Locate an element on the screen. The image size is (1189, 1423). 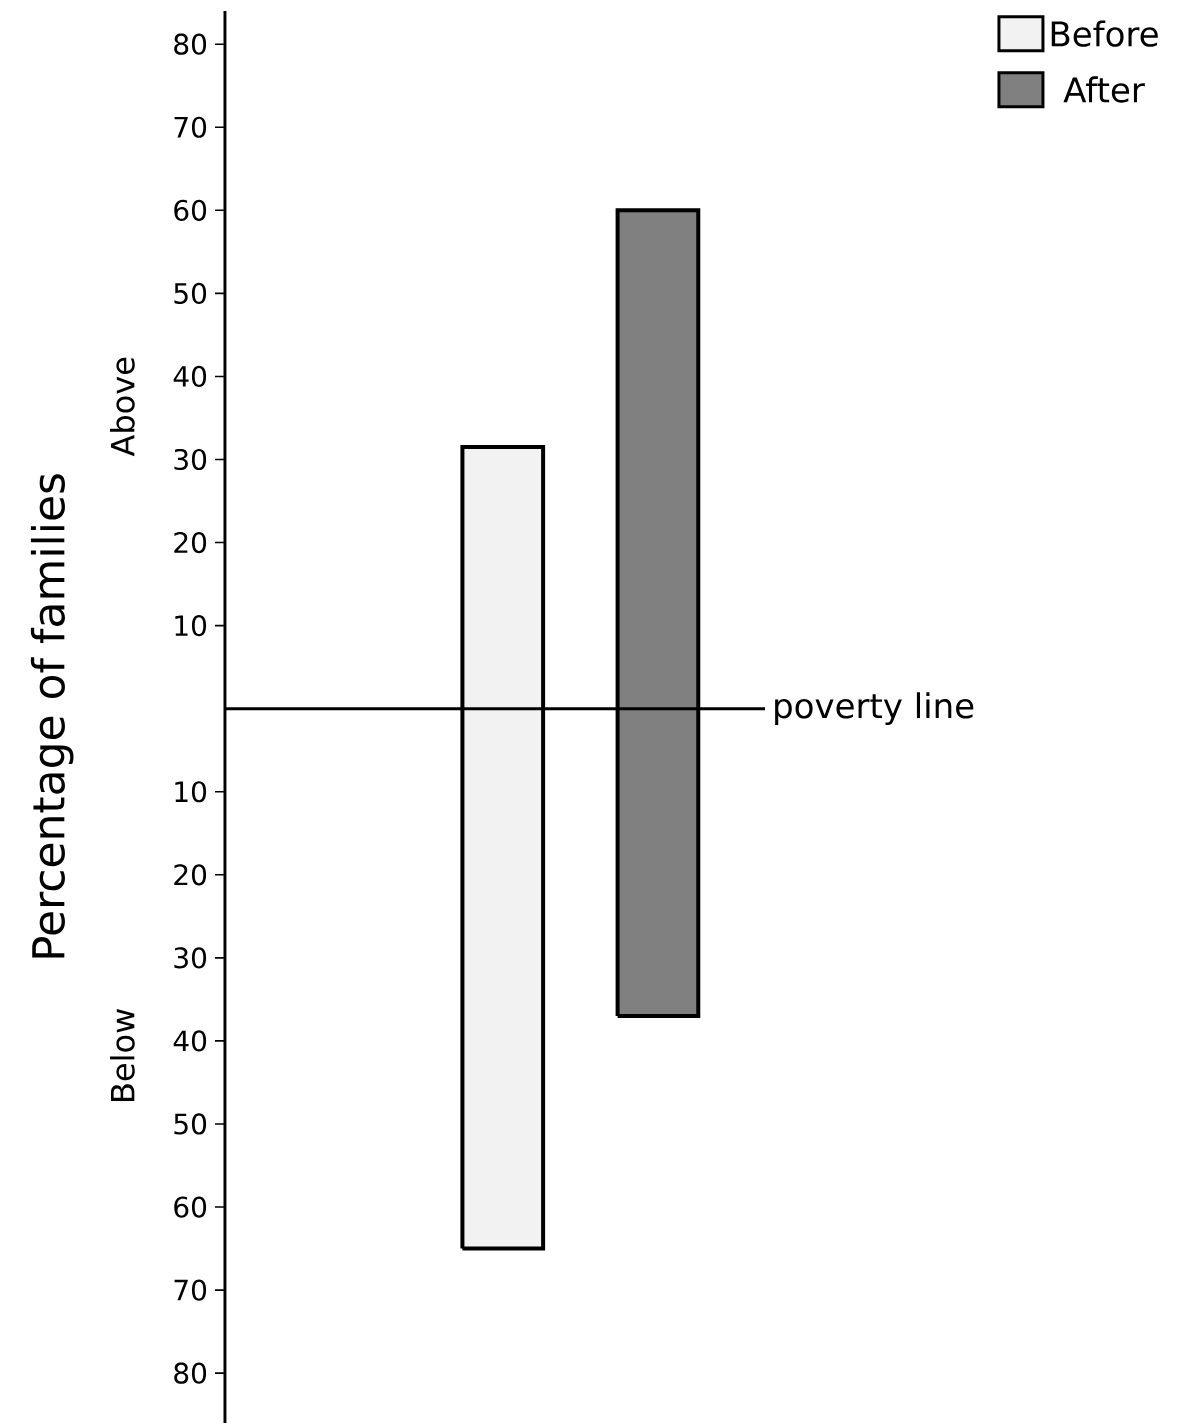
text: Below is located at coordinates (122, 1055).